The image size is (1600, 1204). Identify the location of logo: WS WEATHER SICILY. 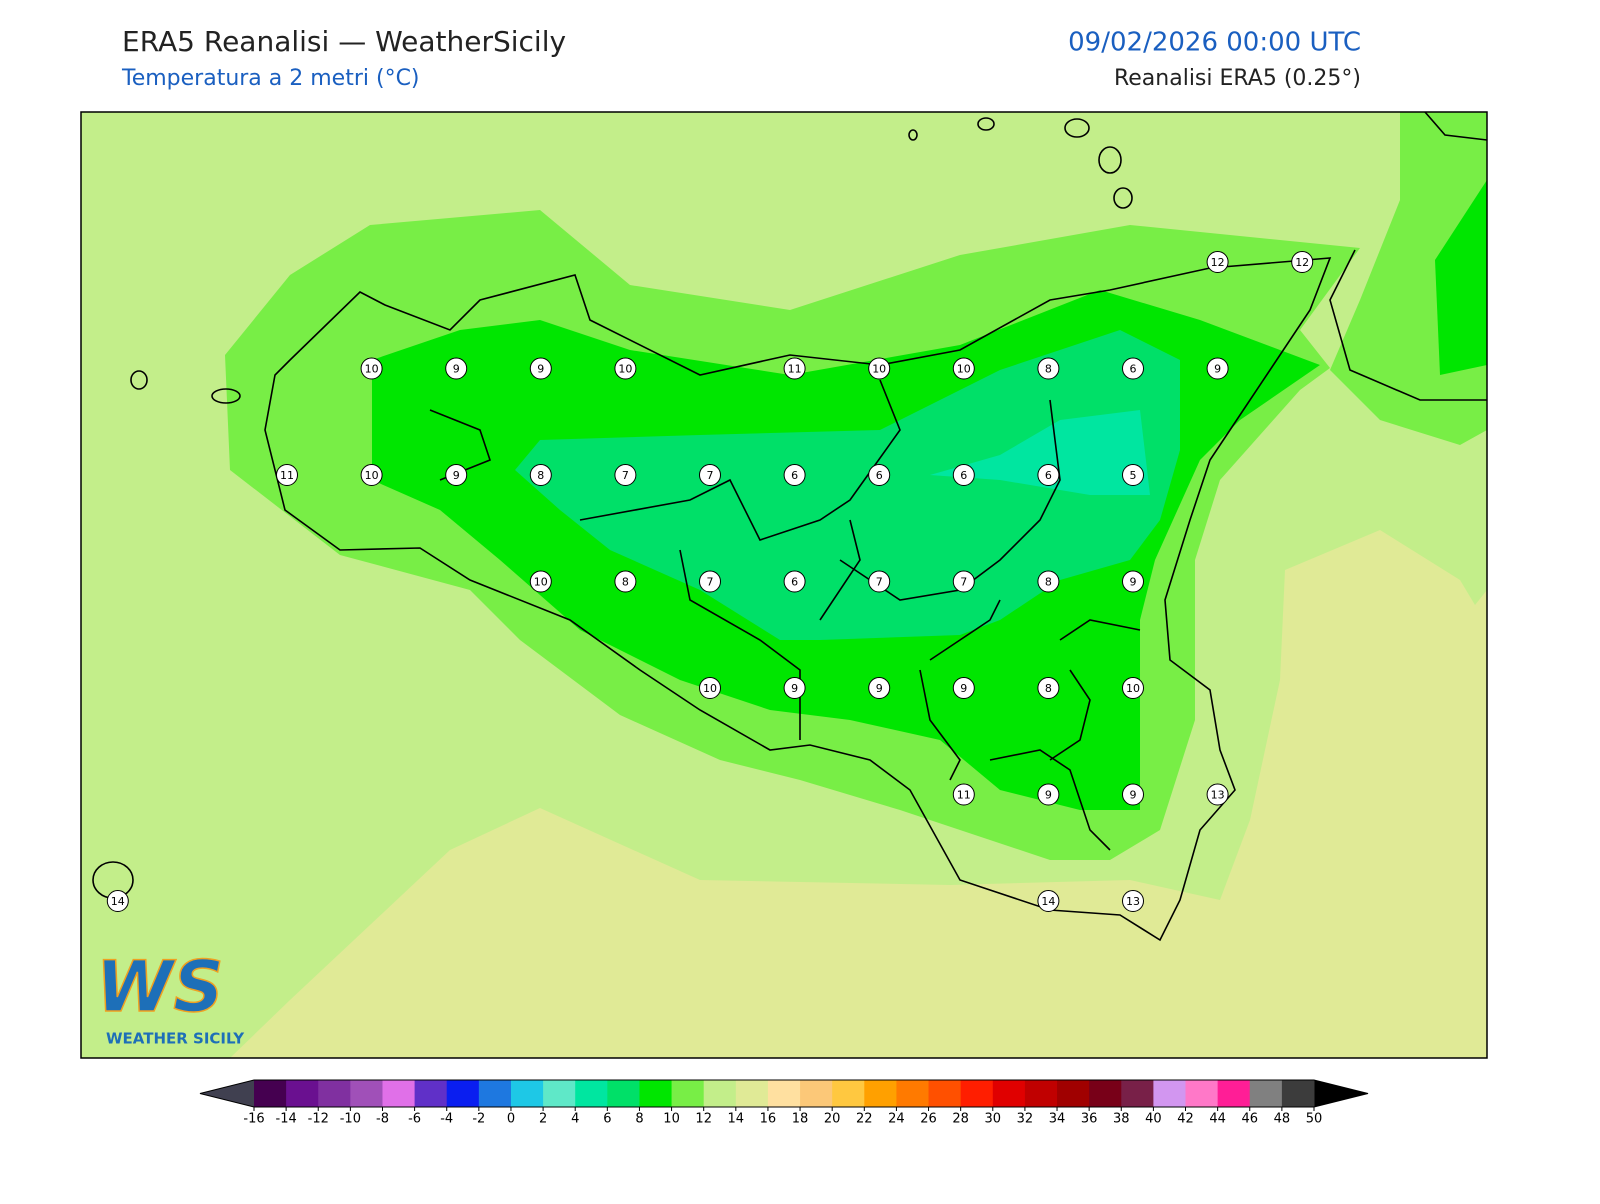
(170, 996).